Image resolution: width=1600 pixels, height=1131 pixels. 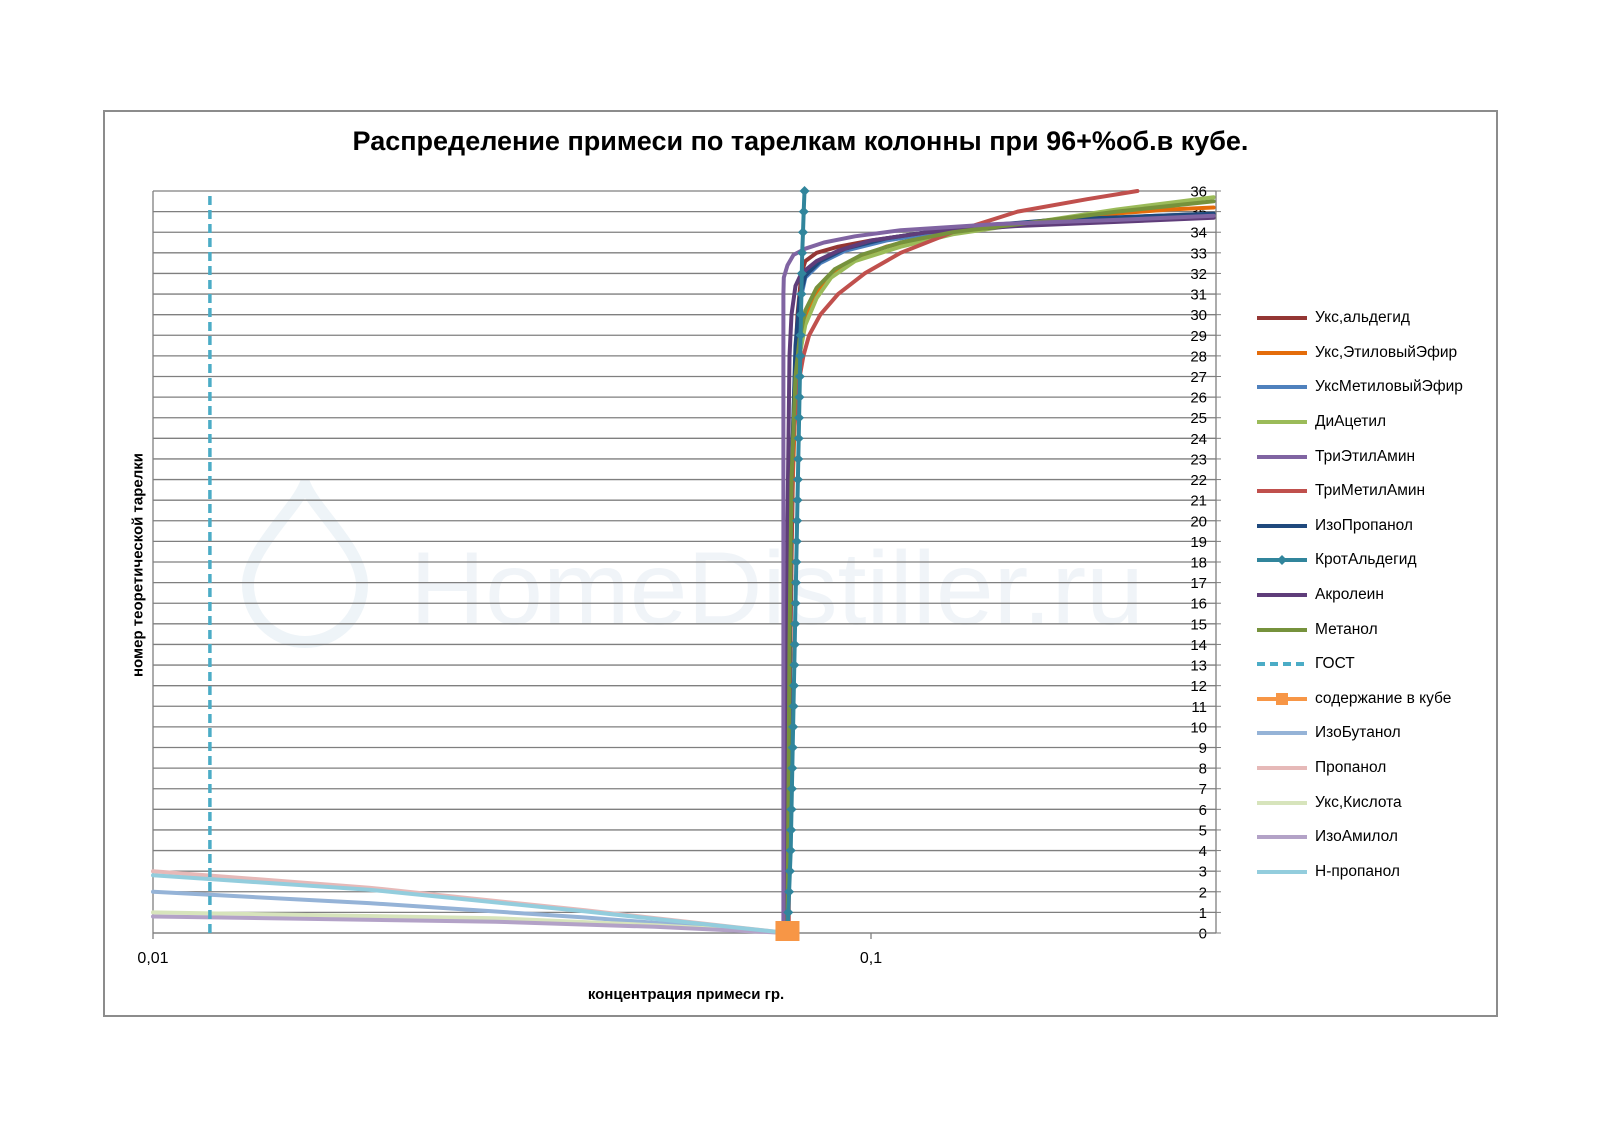 I want to click on legend-item: КротАльдегид, so click(x=1359, y=560).